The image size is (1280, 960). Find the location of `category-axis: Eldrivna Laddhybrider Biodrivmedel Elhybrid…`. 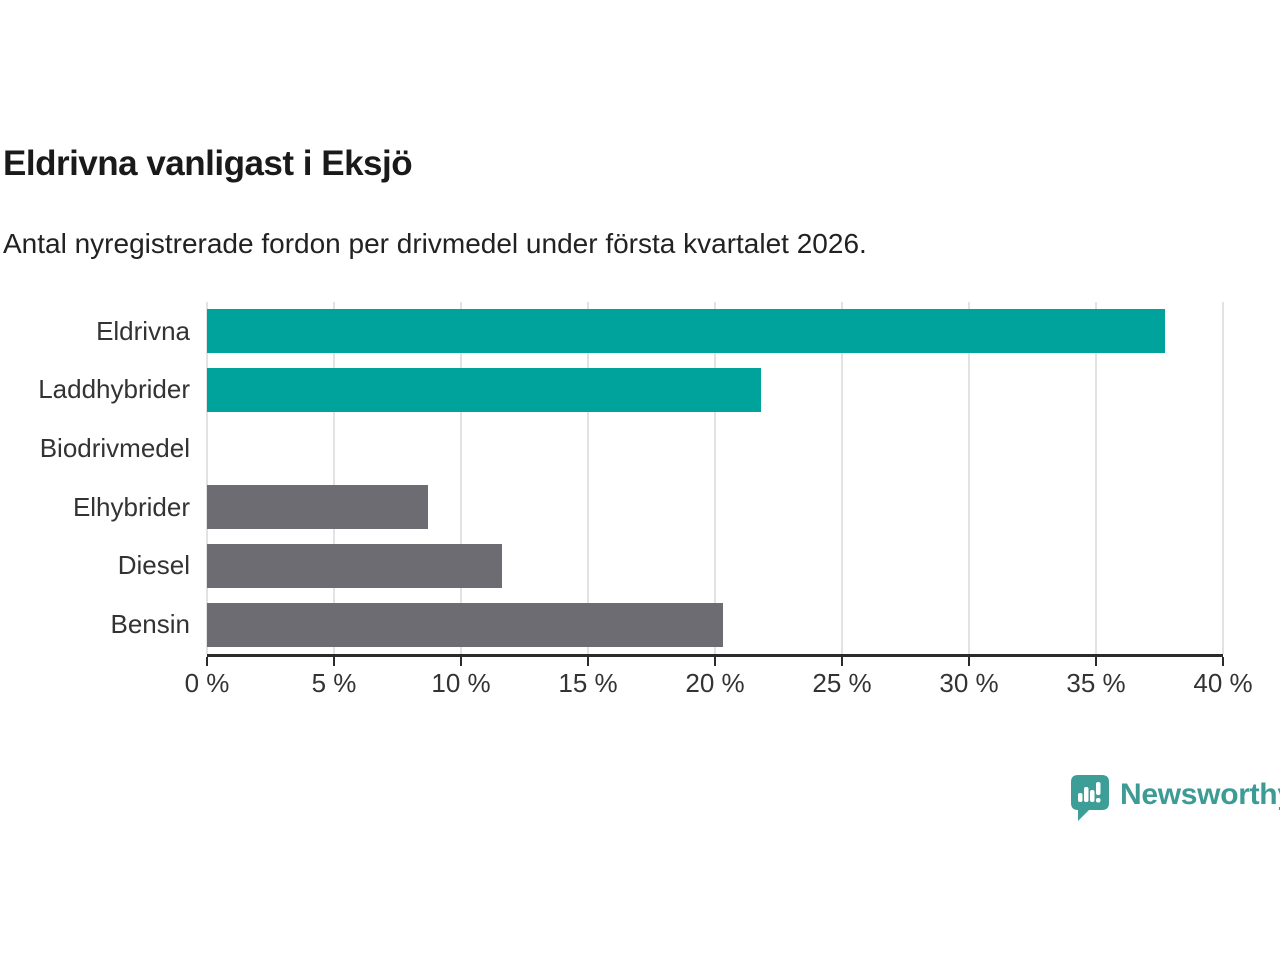

category-axis: Eldrivna Laddhybrider Biodrivmedel Elhybrid… is located at coordinates (95, 478).